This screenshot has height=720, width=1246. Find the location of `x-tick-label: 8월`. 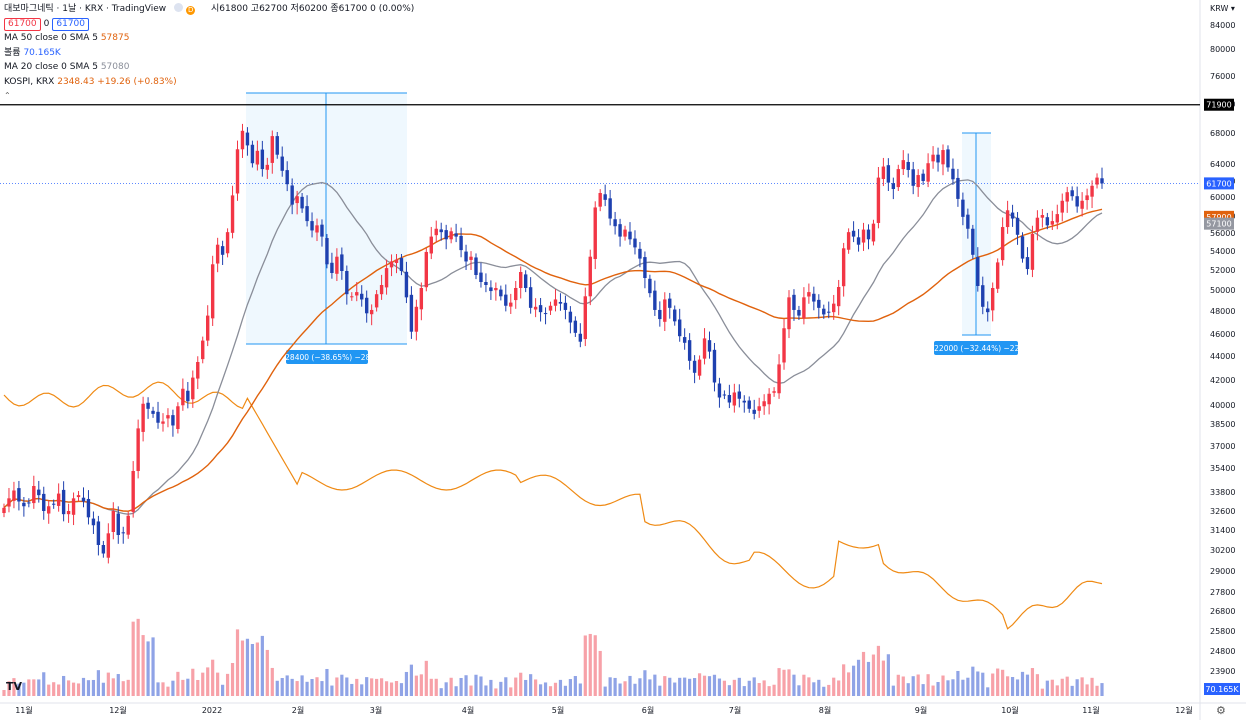

x-tick-label: 8월 is located at coordinates (825, 710).